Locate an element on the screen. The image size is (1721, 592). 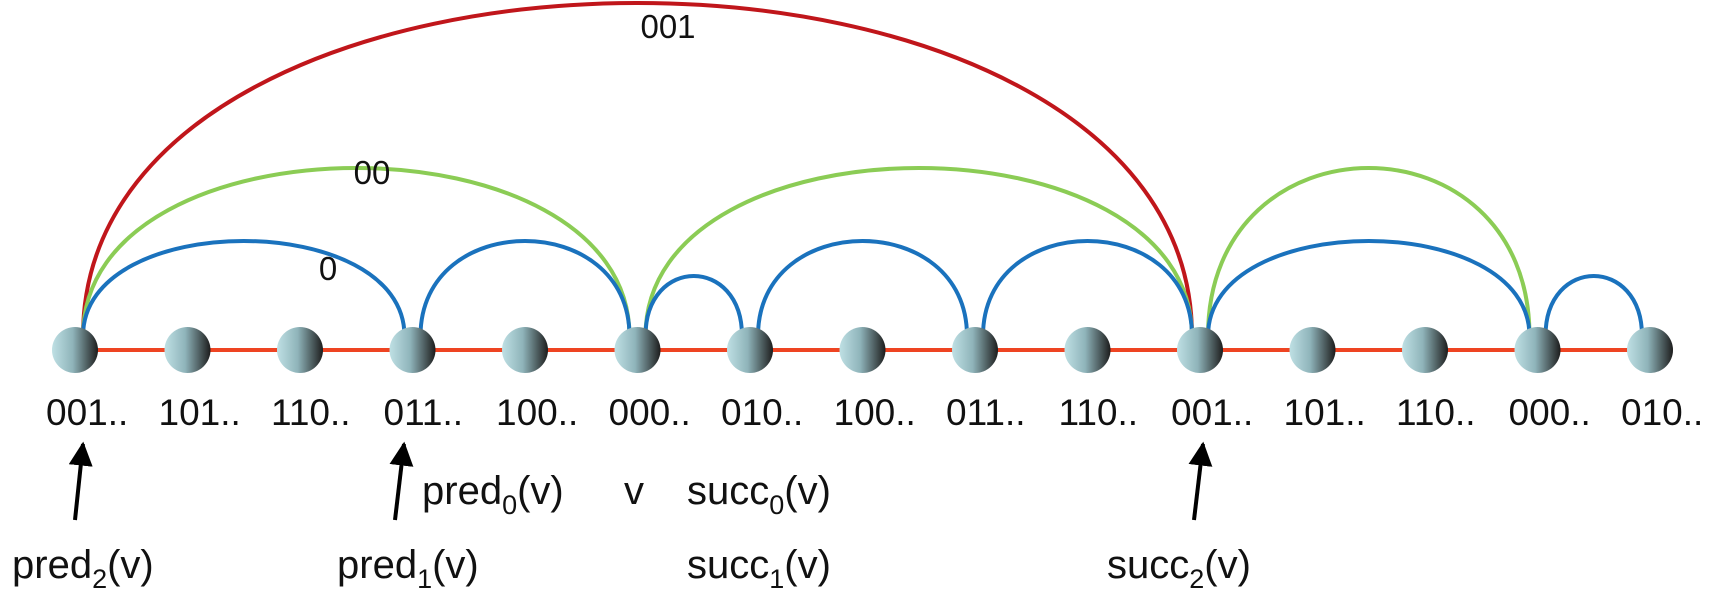
annotation-pred1: pred1(v) is located at coordinates (408, 567).